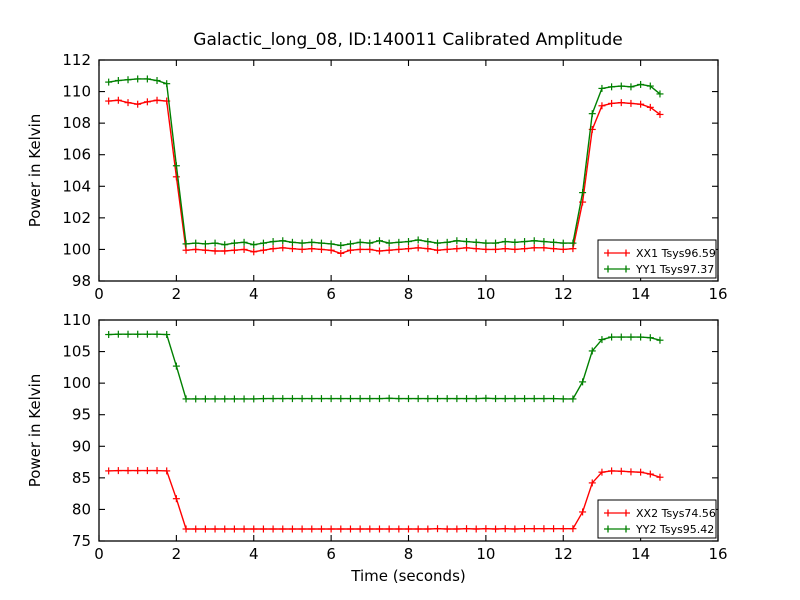 The image size is (800, 600). Describe the element at coordinates (674, 529) in the screenshot. I see `legend-label: YY2 Tsys95.42` at that location.